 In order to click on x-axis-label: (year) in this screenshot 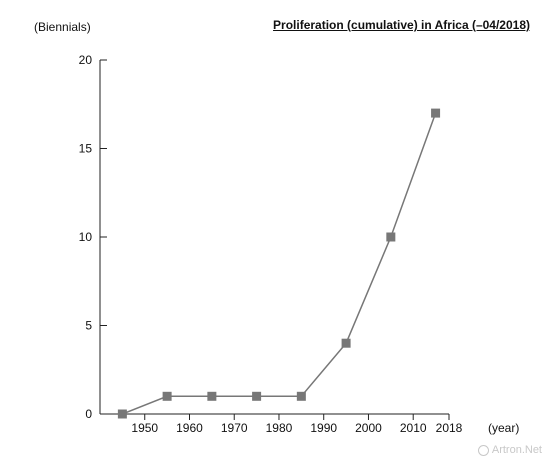, I will do `click(504, 428)`.